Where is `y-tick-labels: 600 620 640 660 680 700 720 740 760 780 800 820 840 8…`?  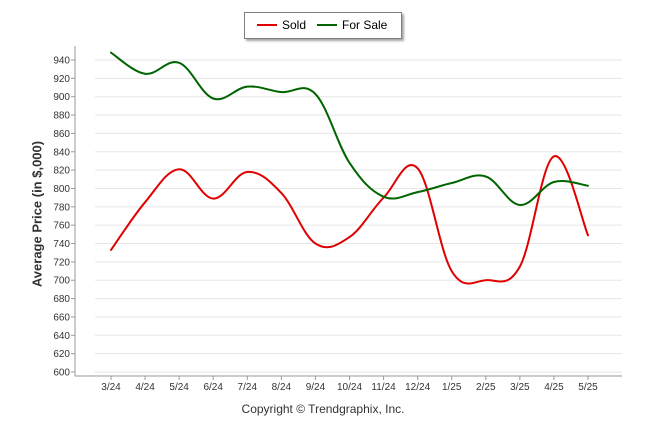
y-tick-labels: 600 620 640 660 680 700 720 740 760 780 800 820 840 8… is located at coordinates (64, 217).